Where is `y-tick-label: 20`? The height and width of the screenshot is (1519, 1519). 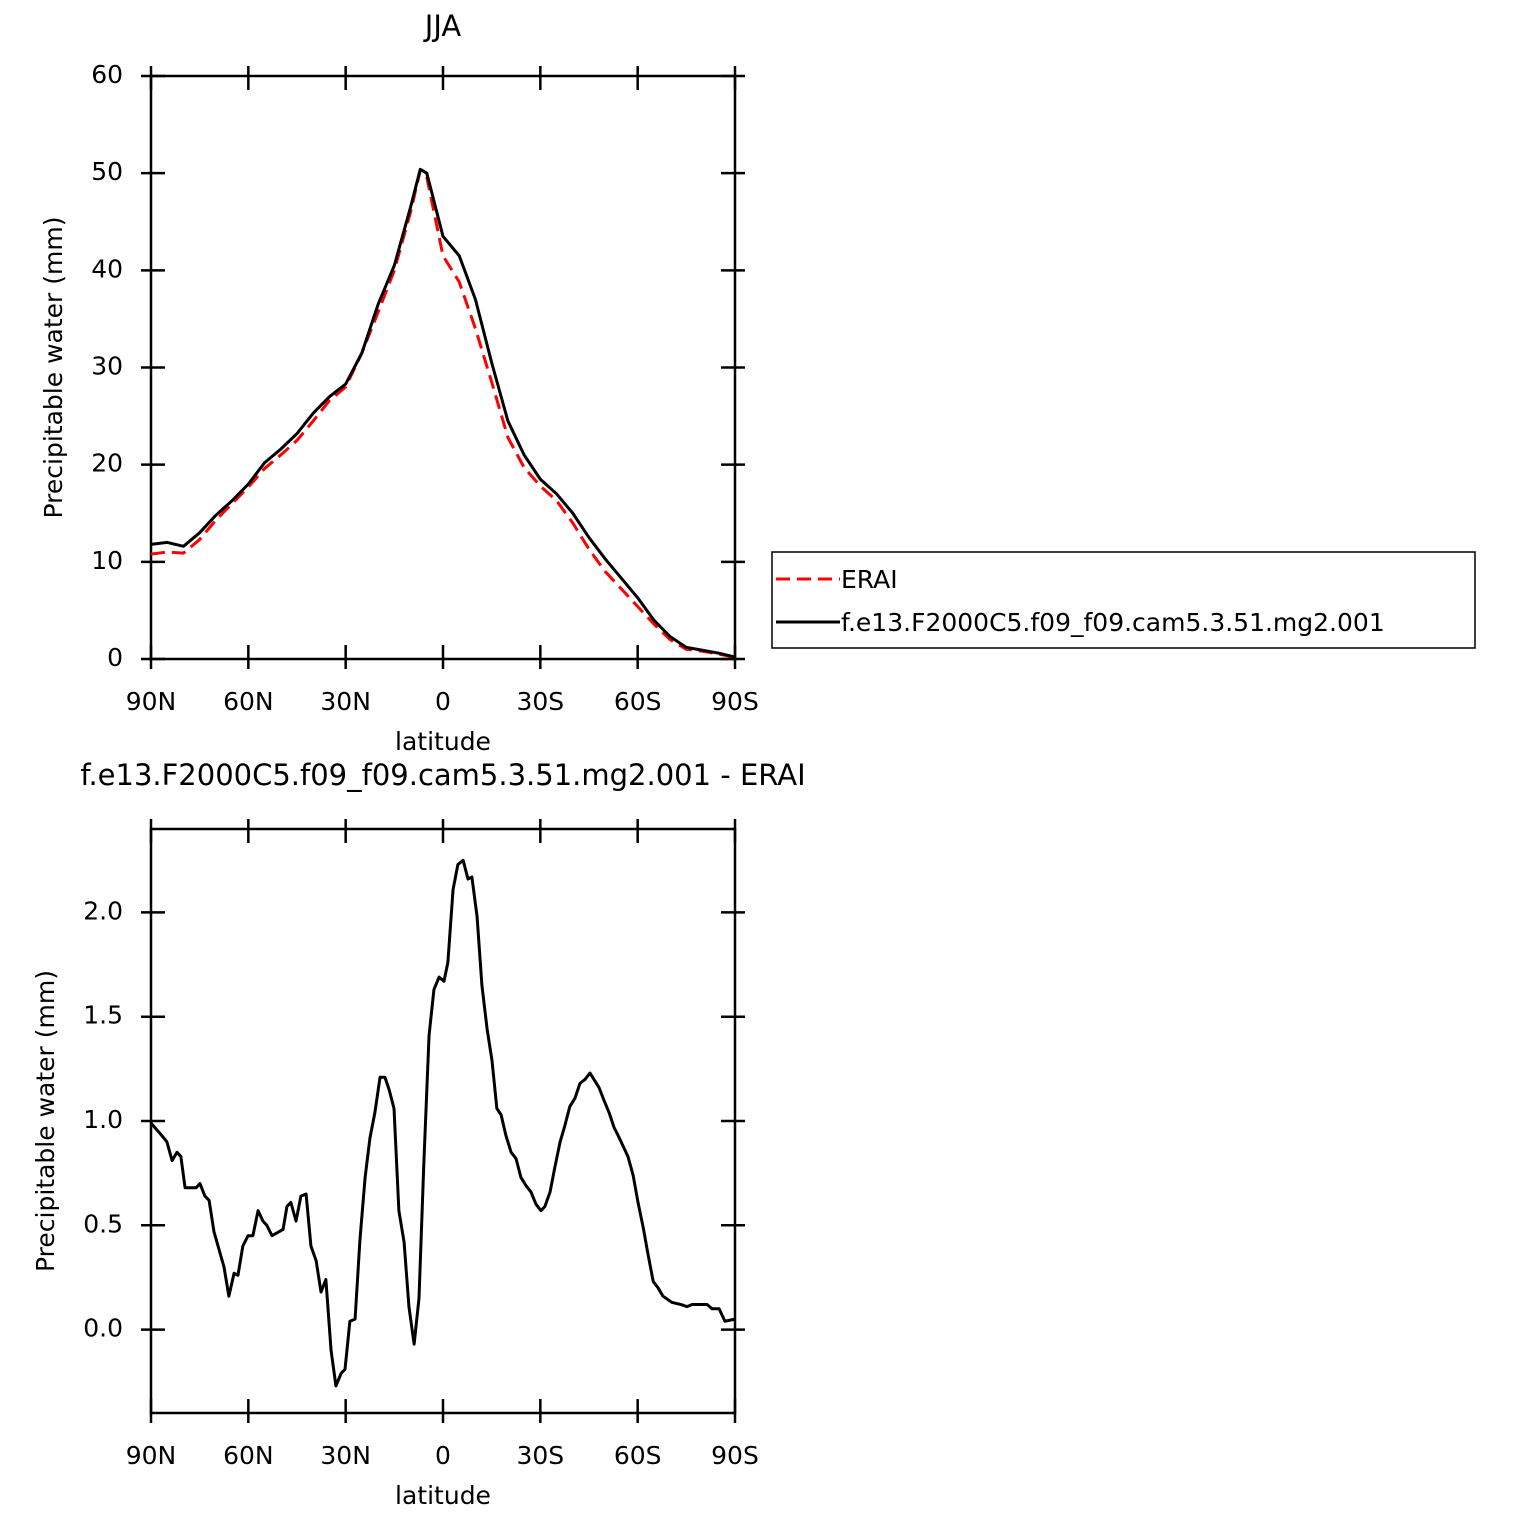 y-tick-label: 20 is located at coordinates (107, 463).